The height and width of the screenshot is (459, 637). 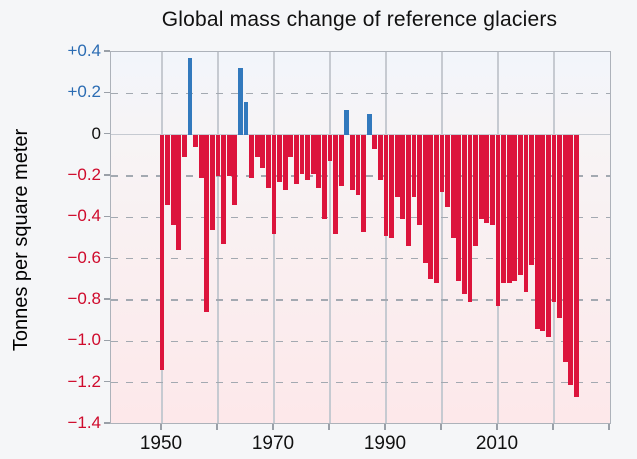 I want to click on x-tick-mark-1970, so click(x=273, y=427).